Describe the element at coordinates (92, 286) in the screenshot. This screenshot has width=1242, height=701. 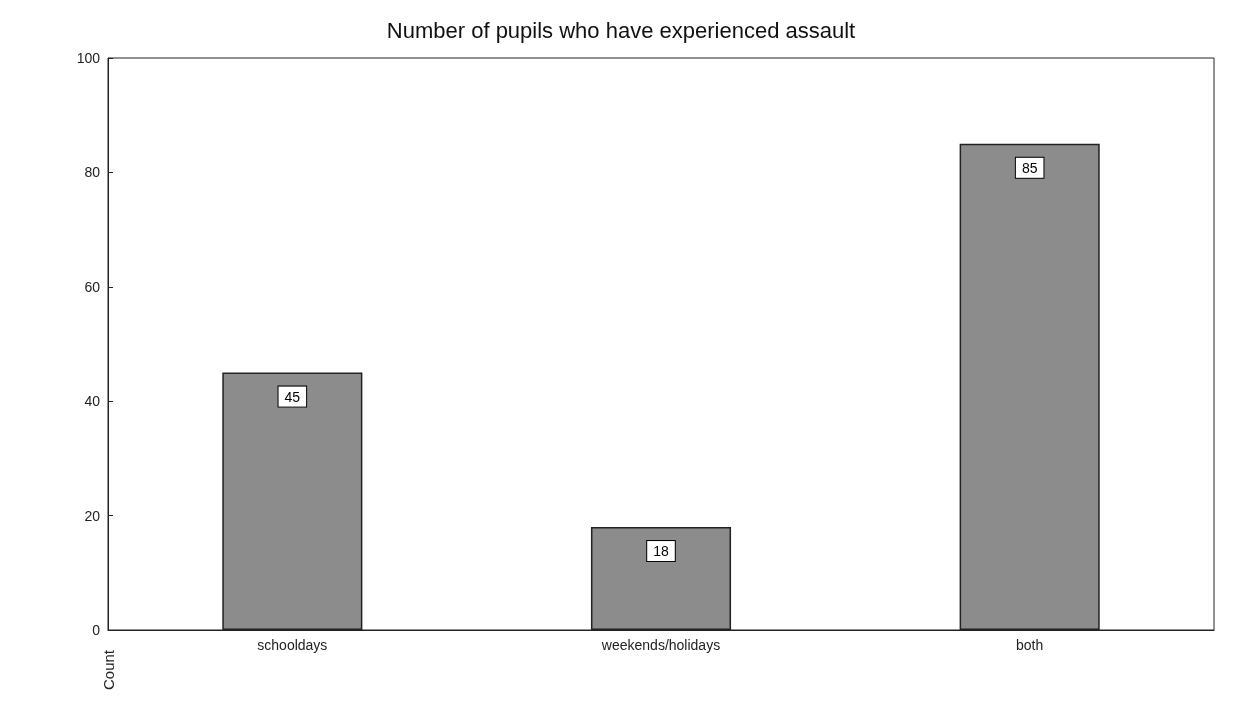
I see `y-tick-label: 60` at that location.